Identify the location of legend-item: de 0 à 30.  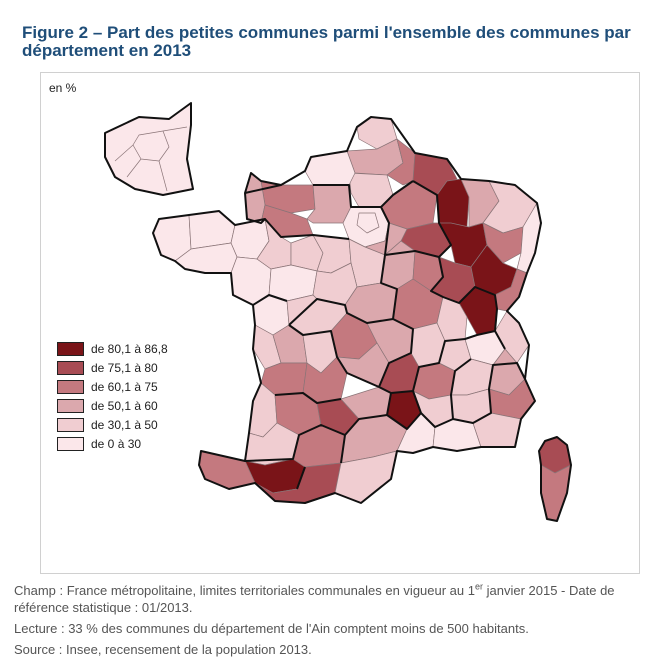
(112, 443).